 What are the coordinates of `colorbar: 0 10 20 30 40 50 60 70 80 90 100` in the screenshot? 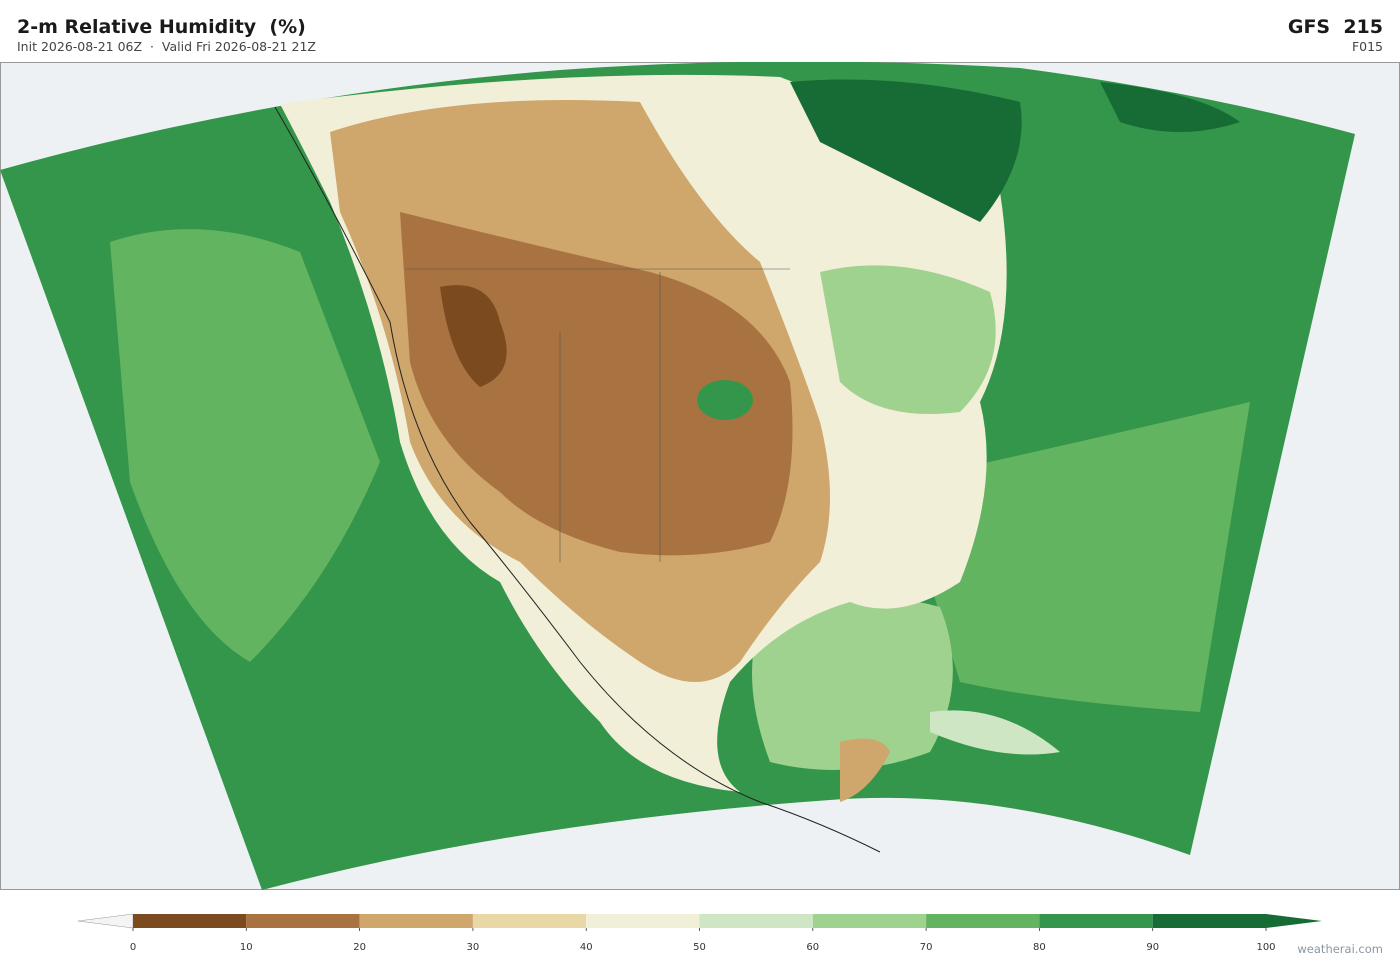 It's located at (699, 931).